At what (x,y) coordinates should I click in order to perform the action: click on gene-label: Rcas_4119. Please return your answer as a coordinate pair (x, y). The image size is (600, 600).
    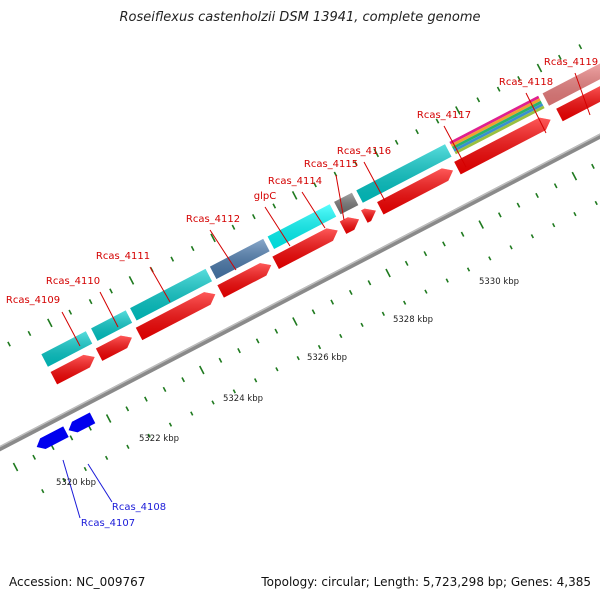
    Looking at the image, I should click on (571, 62).